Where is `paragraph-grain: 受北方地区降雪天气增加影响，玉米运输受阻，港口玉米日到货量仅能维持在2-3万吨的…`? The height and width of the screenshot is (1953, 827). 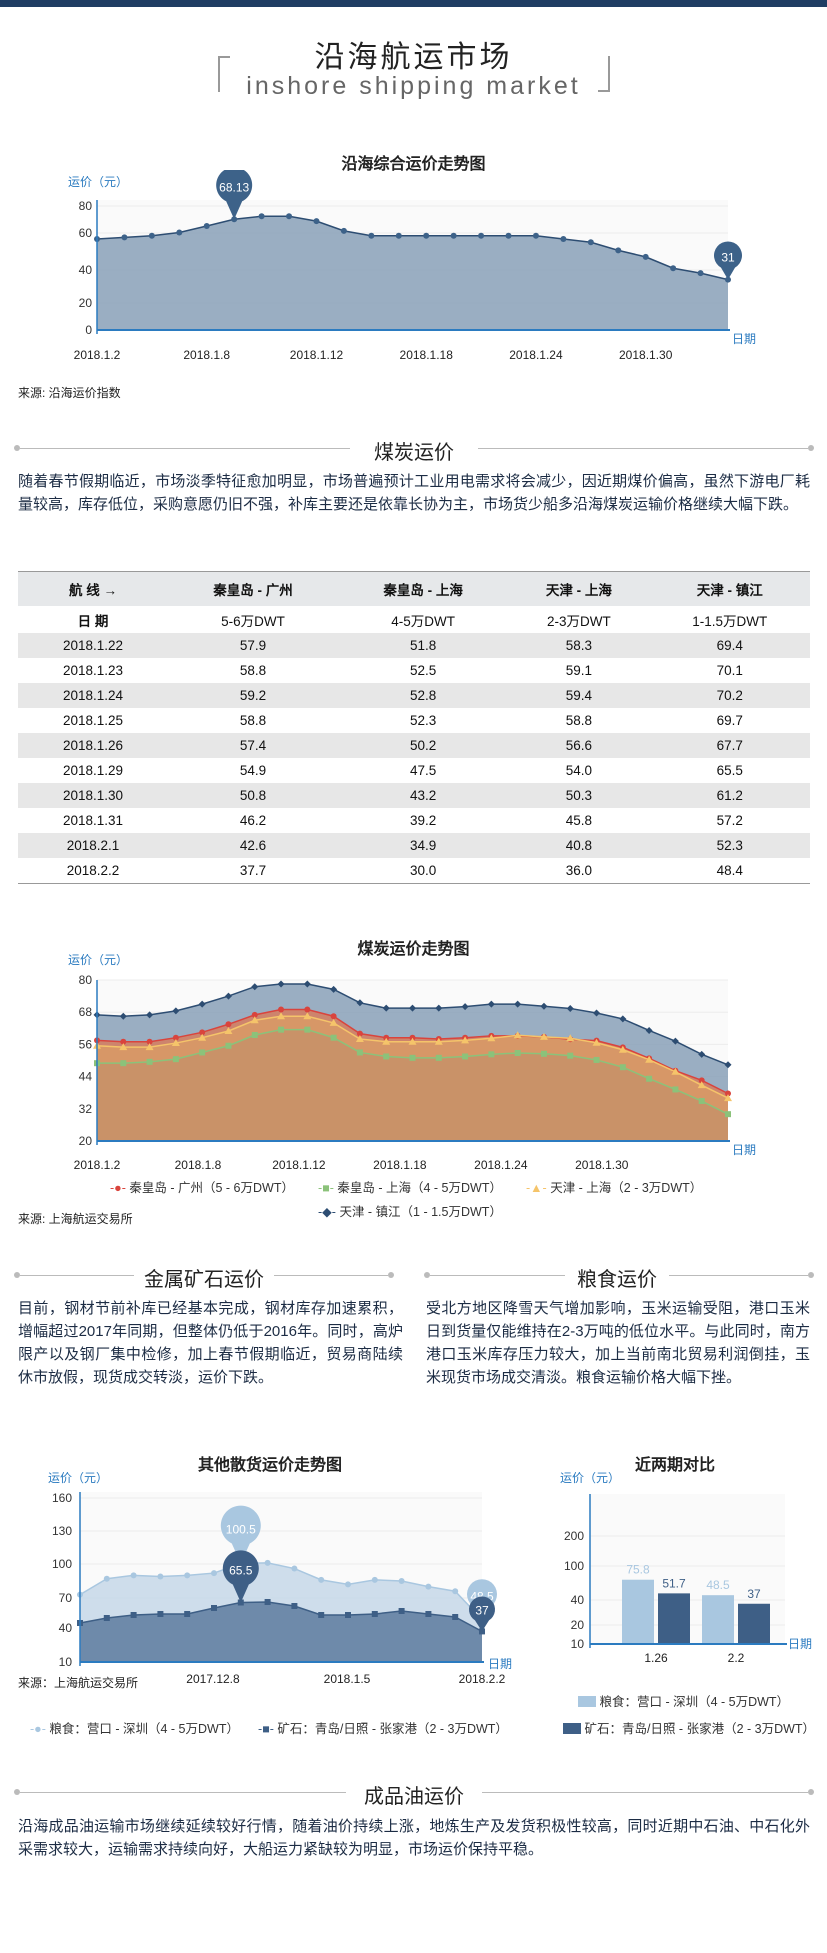
paragraph-grain: 受北方地区降雪天气增加影响，玉米运输受阻，港口玉米日到货量仅能维持在2-3万吨的… is located at coordinates (618, 1343).